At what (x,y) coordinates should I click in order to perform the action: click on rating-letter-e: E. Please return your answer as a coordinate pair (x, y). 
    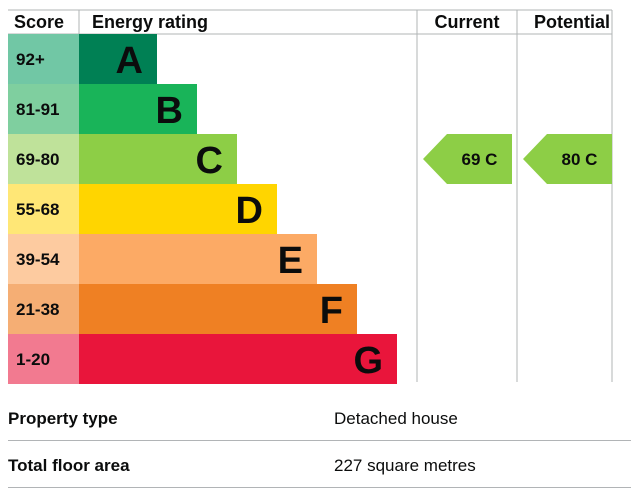
    Looking at the image, I should click on (290, 261).